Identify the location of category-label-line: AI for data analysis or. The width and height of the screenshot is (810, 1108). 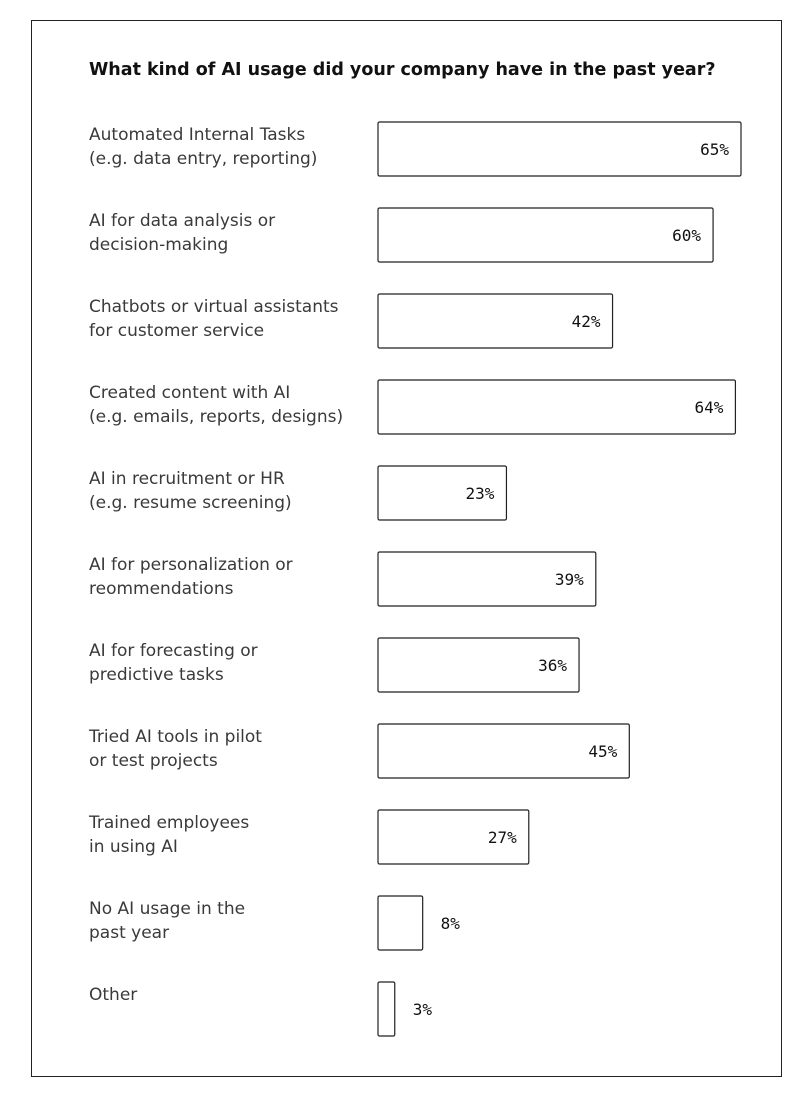
(182, 221).